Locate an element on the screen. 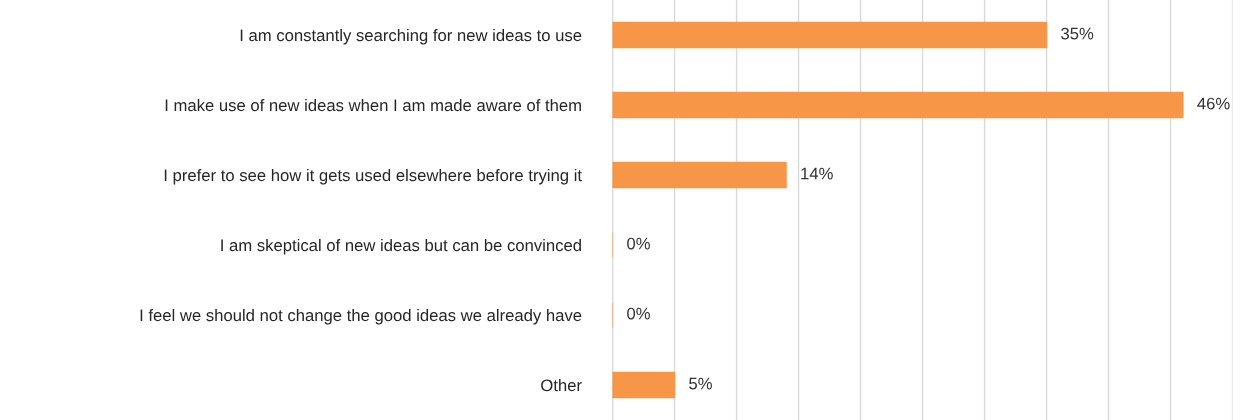 This screenshot has height=420, width=1240. data-label: 5% is located at coordinates (700, 383).